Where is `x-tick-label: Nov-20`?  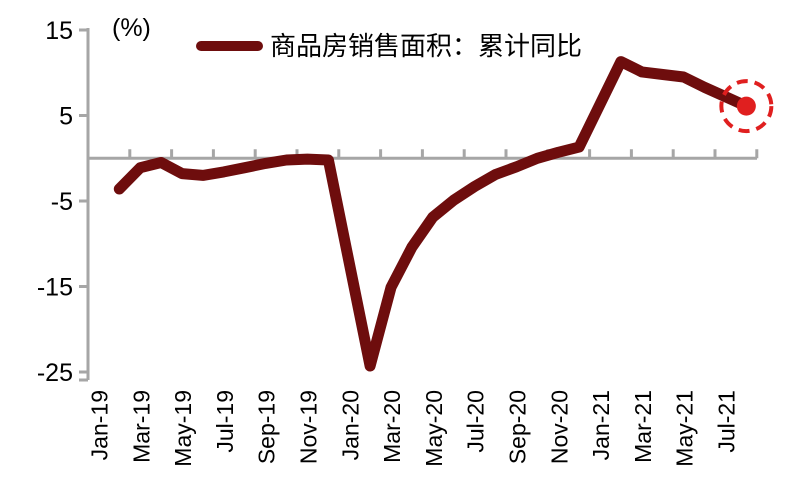
x-tick-label: Nov-20 is located at coordinates (559, 427).